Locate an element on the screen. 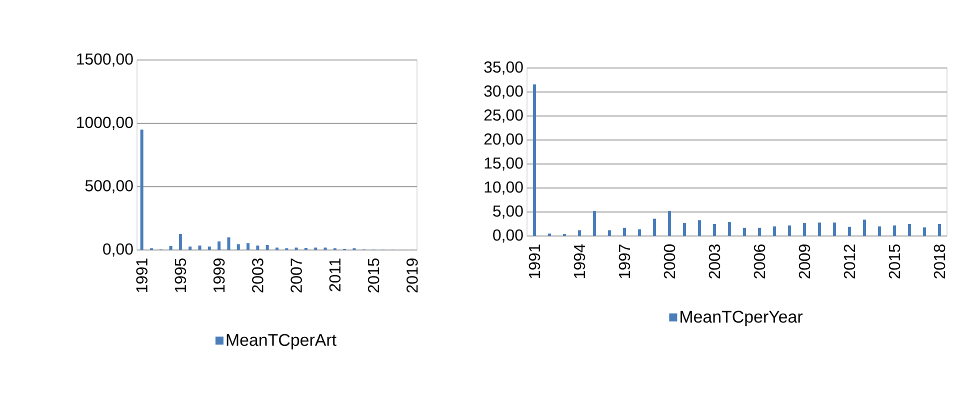  y-tick-label: 10,00 is located at coordinates (503, 188).